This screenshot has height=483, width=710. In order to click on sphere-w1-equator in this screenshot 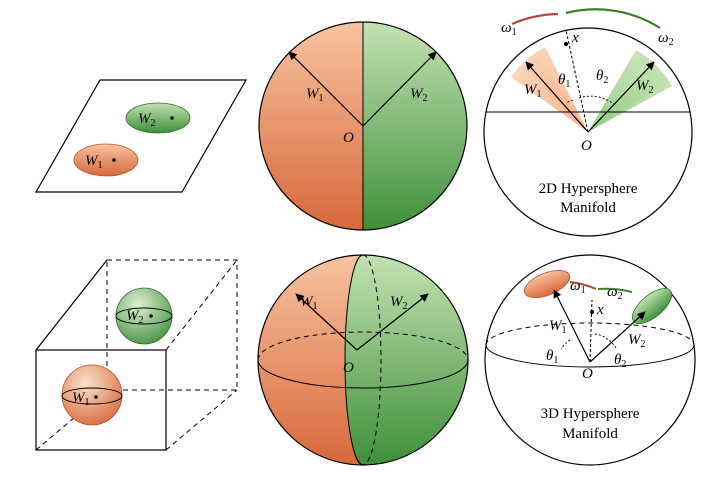, I will do `click(92, 396)`.